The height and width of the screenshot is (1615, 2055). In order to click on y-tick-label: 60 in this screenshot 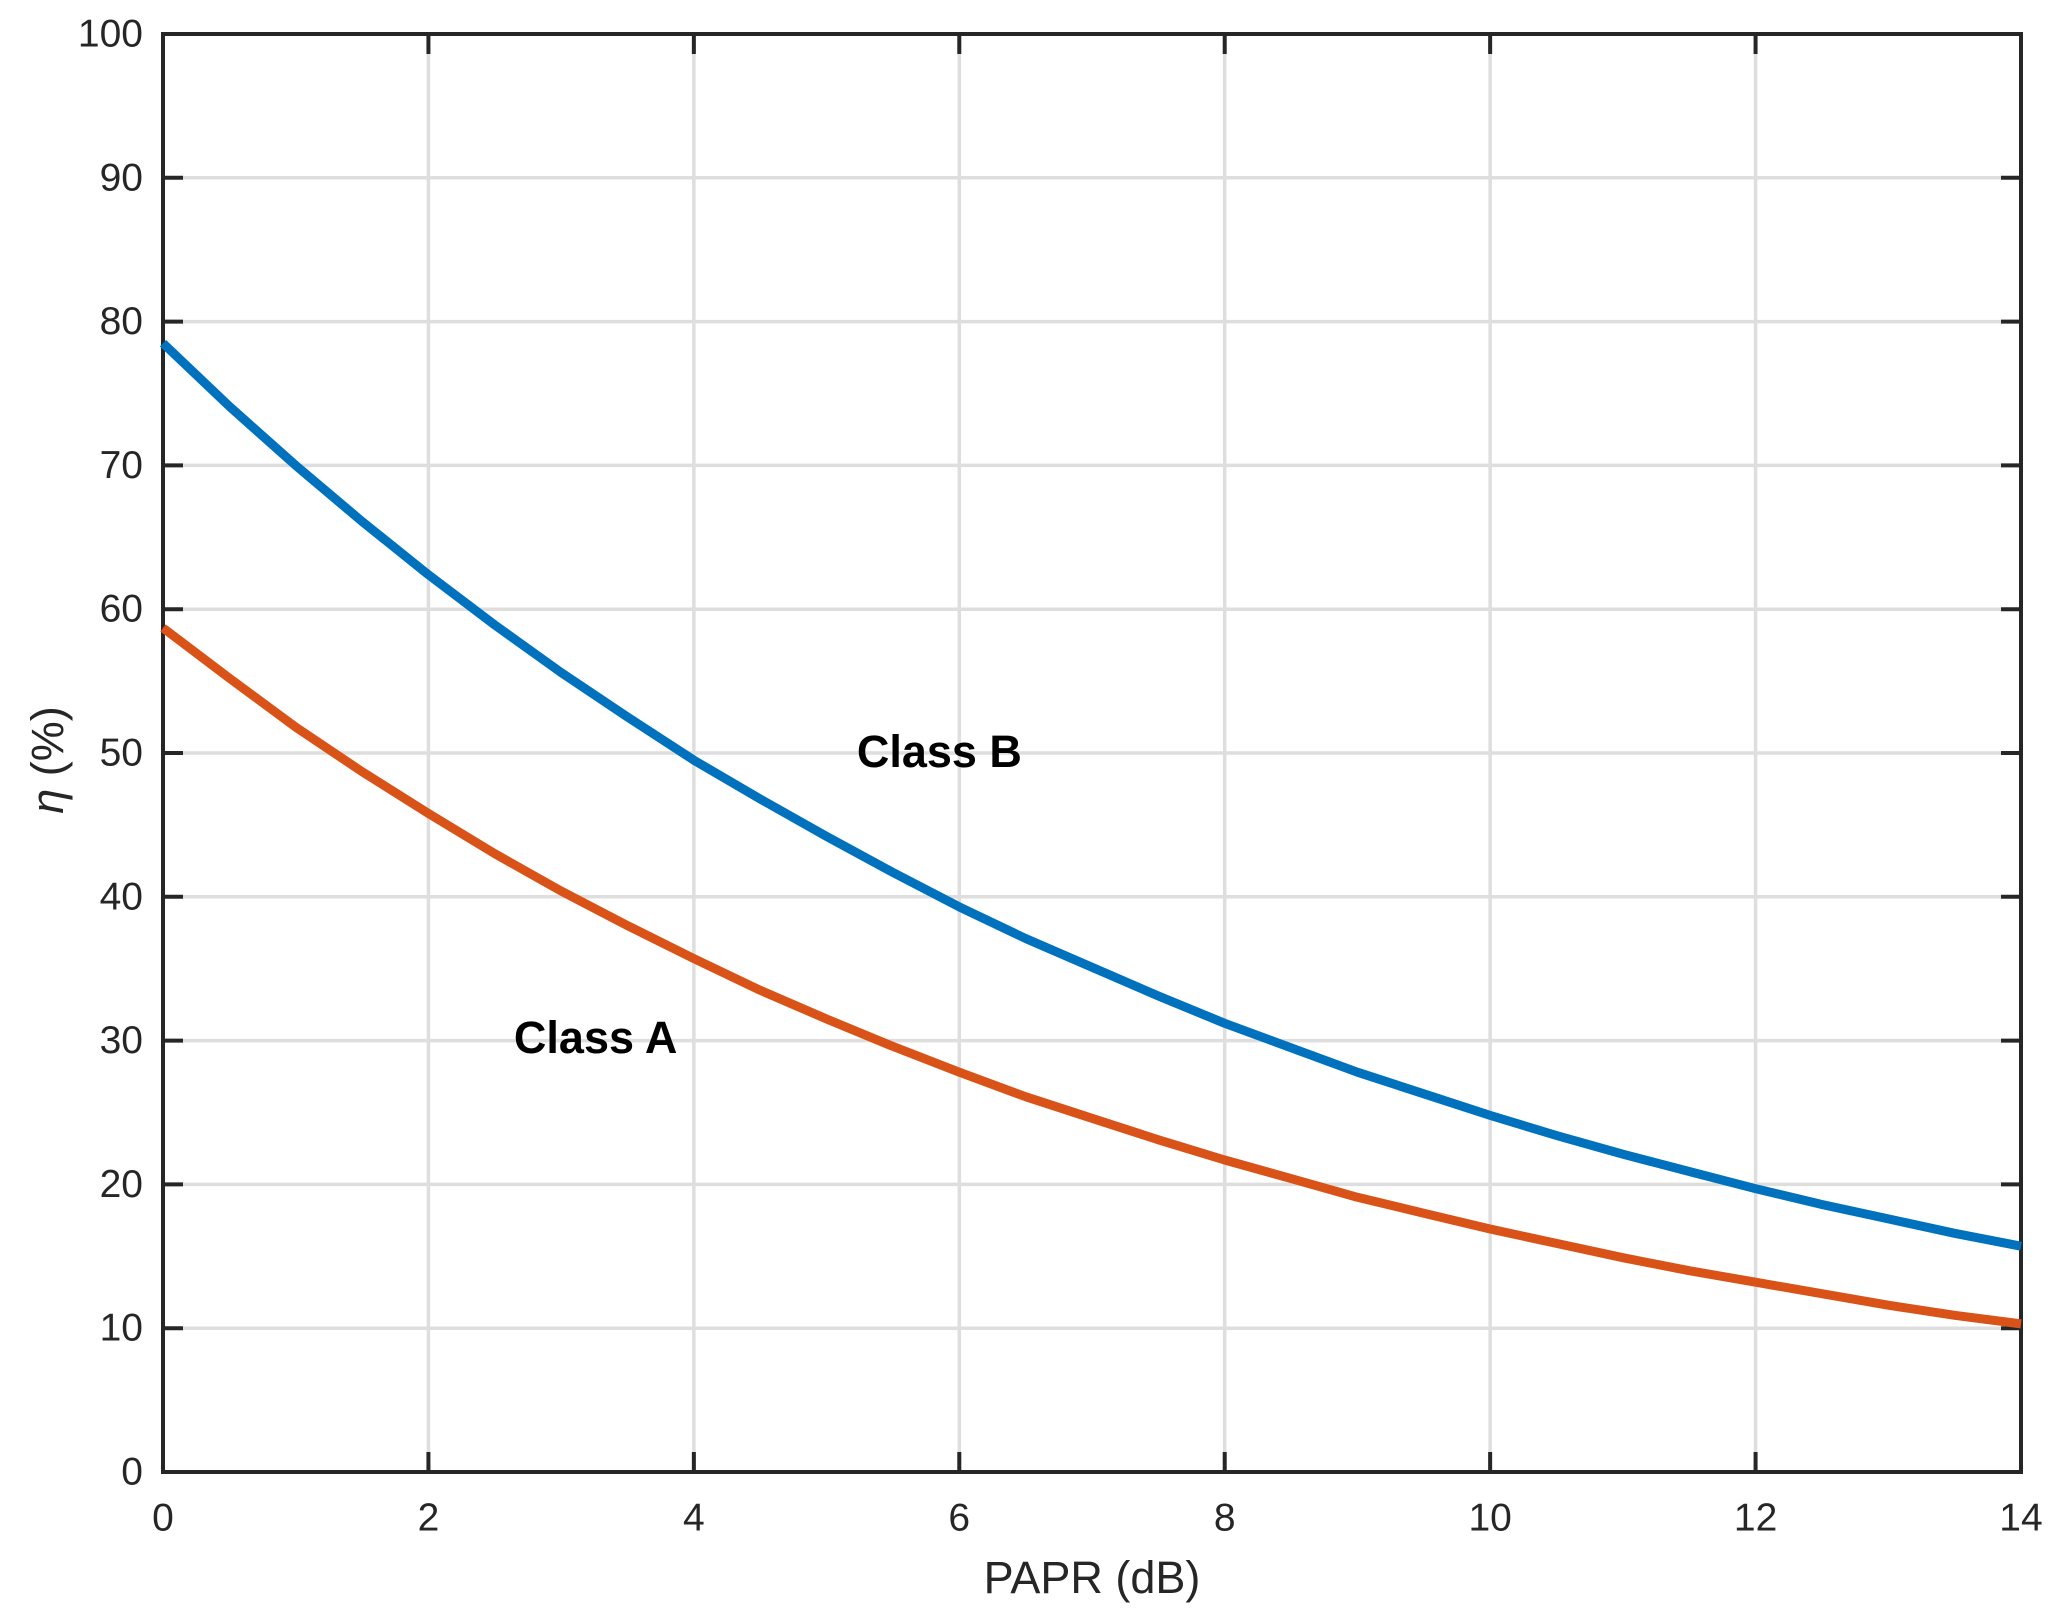, I will do `click(121, 609)`.